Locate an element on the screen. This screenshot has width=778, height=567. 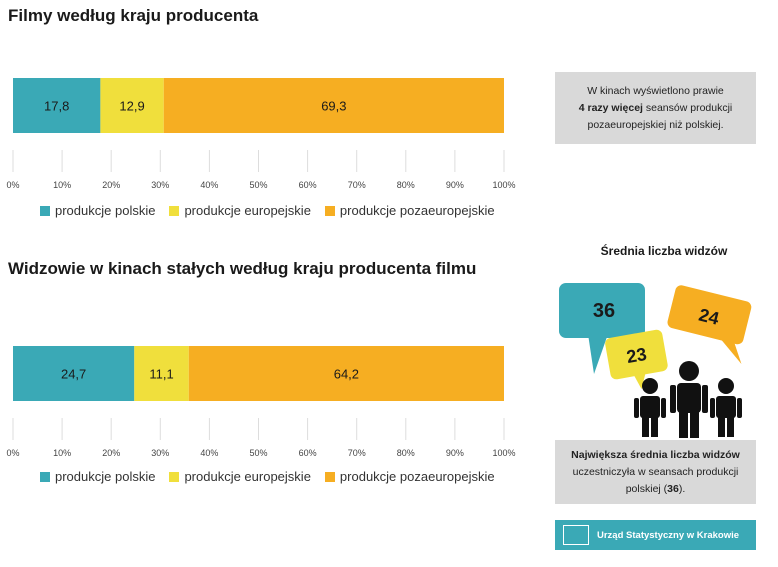
note1-bold: 4 razy więcej is located at coordinates (610, 107).